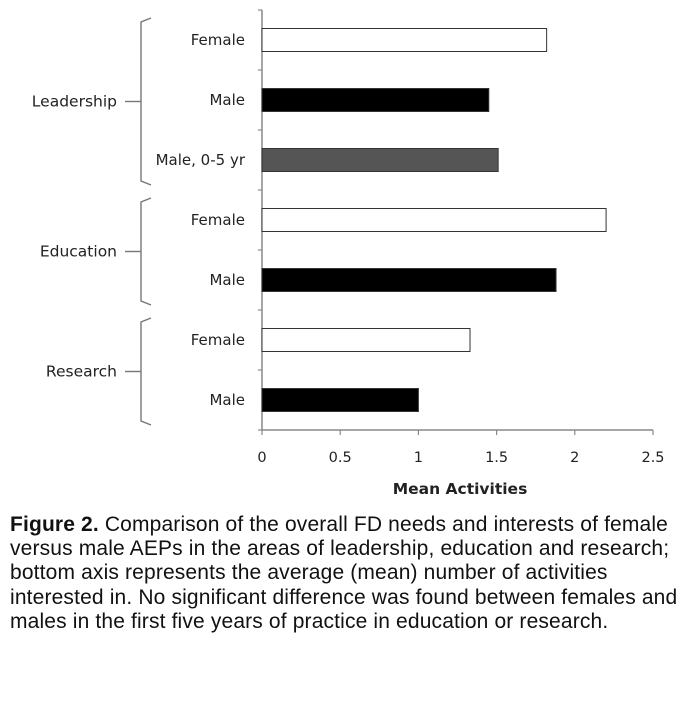 This screenshot has width=683, height=711. Describe the element at coordinates (340, 458) in the screenshot. I see `x-tick-label: 0.5` at that location.